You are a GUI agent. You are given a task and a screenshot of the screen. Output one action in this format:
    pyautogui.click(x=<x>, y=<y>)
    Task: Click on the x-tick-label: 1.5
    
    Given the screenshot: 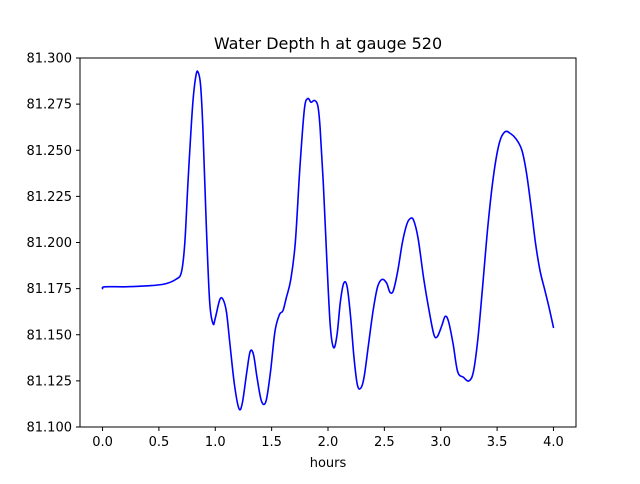 What is the action you would take?
    pyautogui.click(x=271, y=442)
    